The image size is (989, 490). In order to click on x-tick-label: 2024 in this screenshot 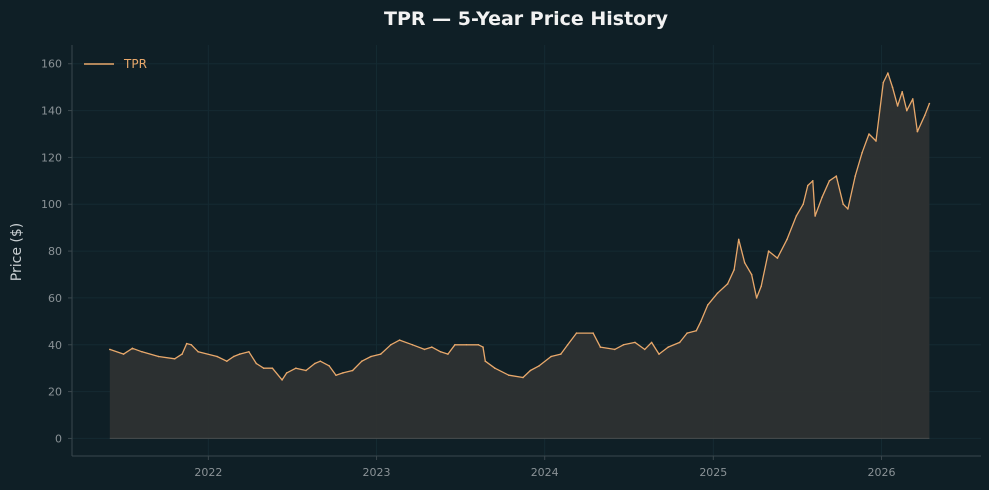, I will do `click(545, 472)`.